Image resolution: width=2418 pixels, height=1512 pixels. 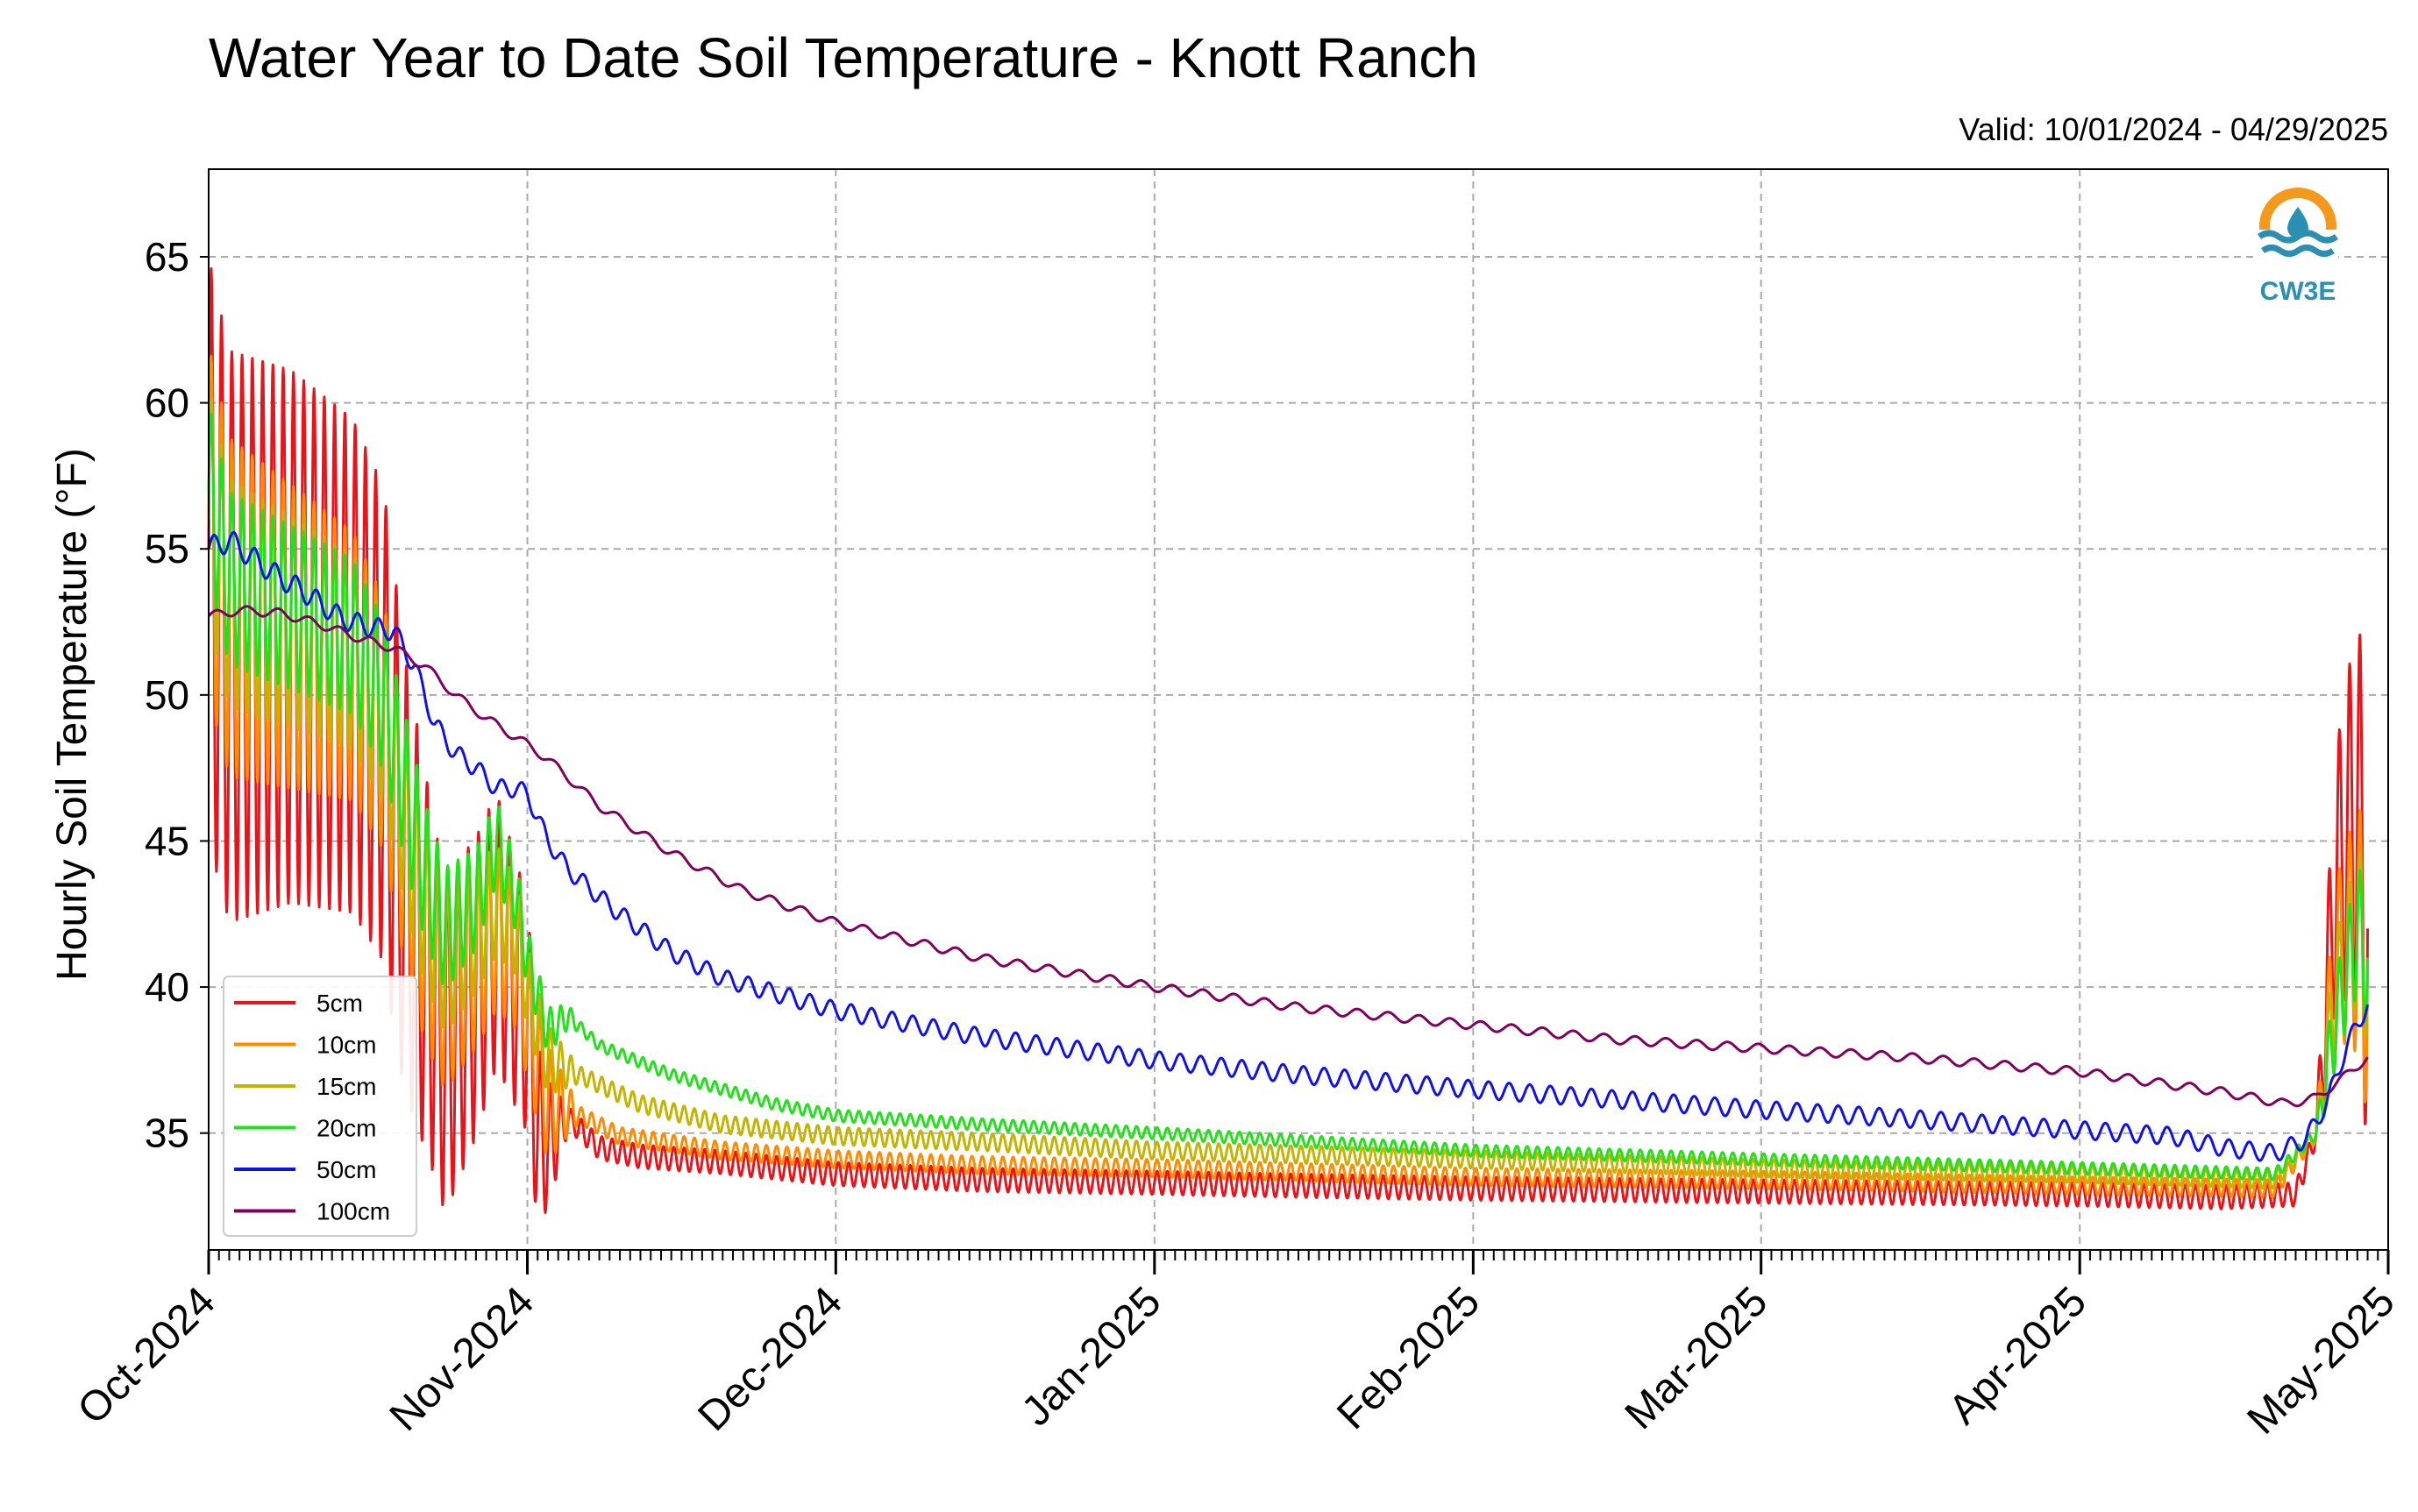 I want to click on legend-label: 10cm, so click(x=346, y=1045).